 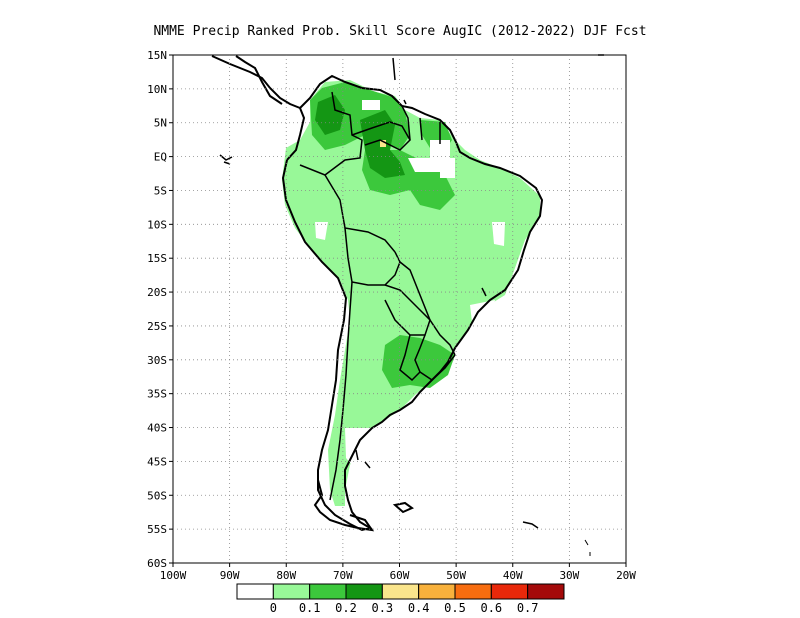 What do you see at coordinates (157, 428) in the screenshot?
I see `lat-tick-label: 40S` at bounding box center [157, 428].